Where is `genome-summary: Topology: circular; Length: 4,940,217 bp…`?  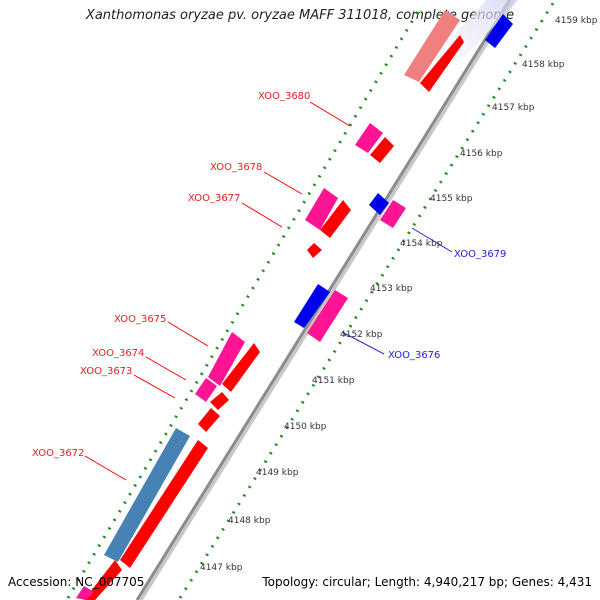
genome-summary: Topology: circular; Length: 4,940,217 bp… is located at coordinates (427, 582).